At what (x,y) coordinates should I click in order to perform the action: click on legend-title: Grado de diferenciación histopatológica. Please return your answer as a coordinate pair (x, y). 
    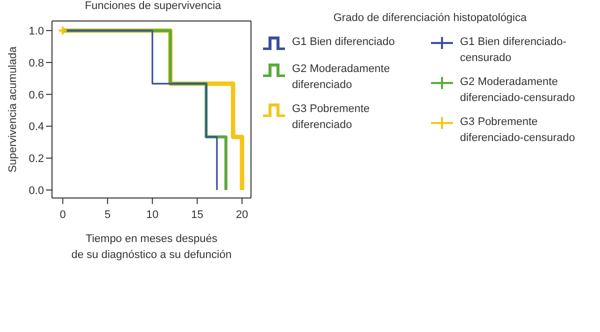
    Looking at the image, I should click on (430, 18).